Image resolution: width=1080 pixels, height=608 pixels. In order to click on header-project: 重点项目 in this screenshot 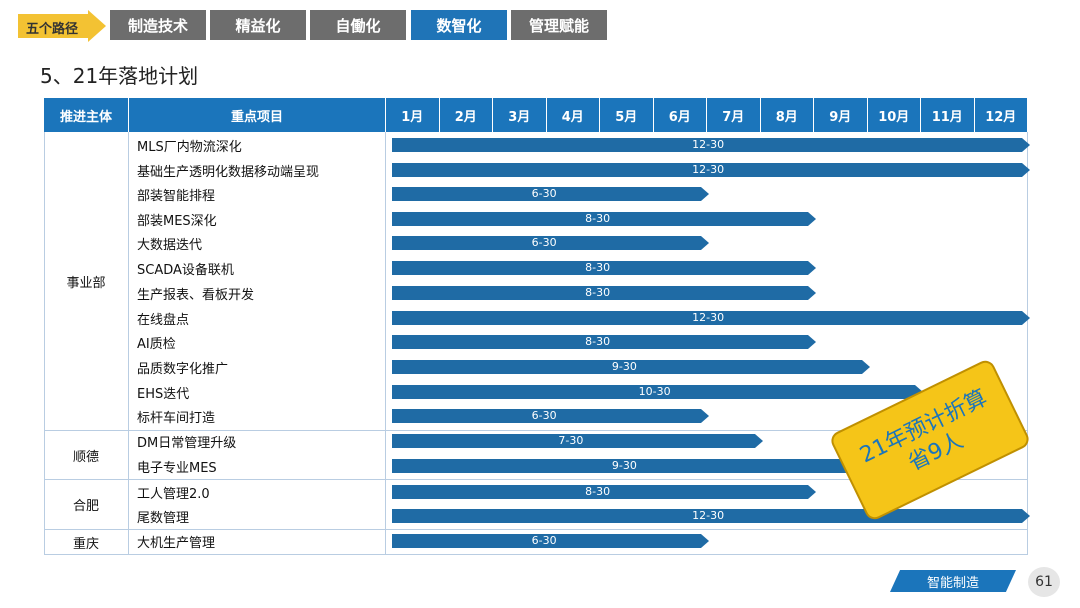, I will do `click(257, 115)`.